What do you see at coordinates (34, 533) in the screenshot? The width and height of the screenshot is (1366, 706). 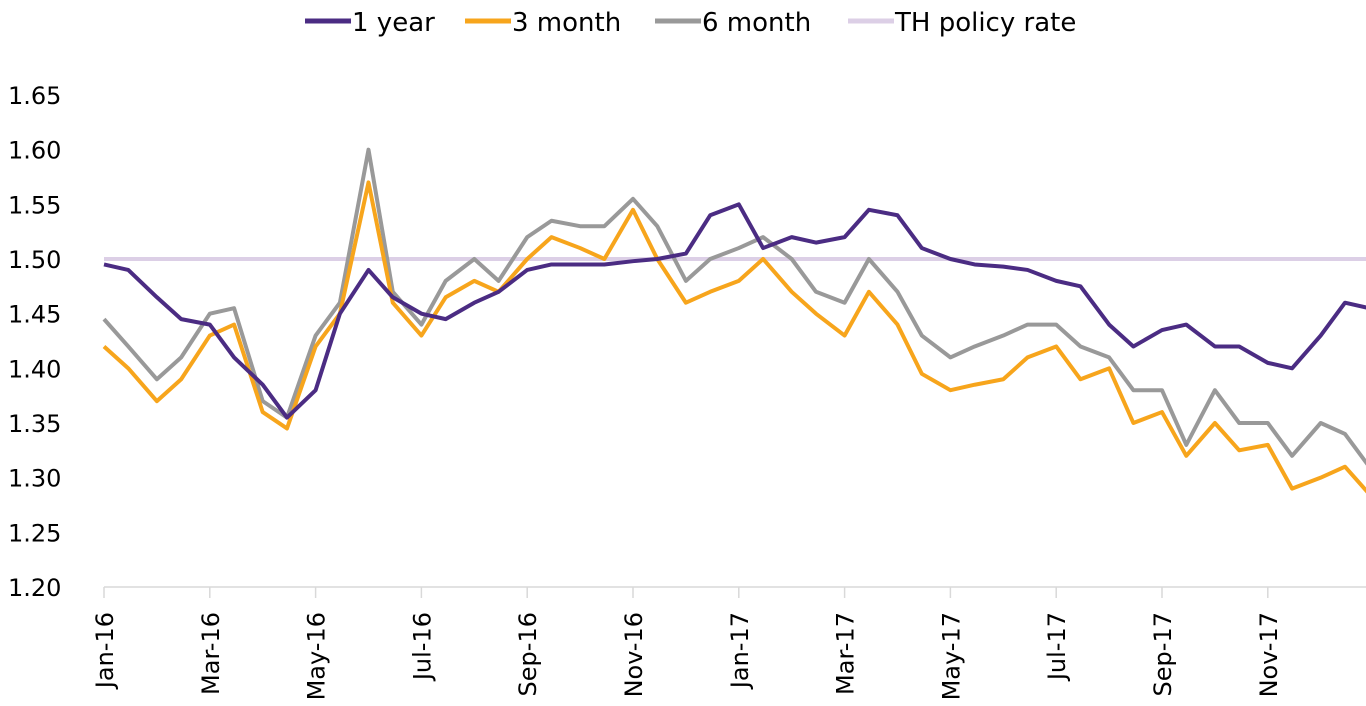 I see `y-tick-label: 1.25` at bounding box center [34, 533].